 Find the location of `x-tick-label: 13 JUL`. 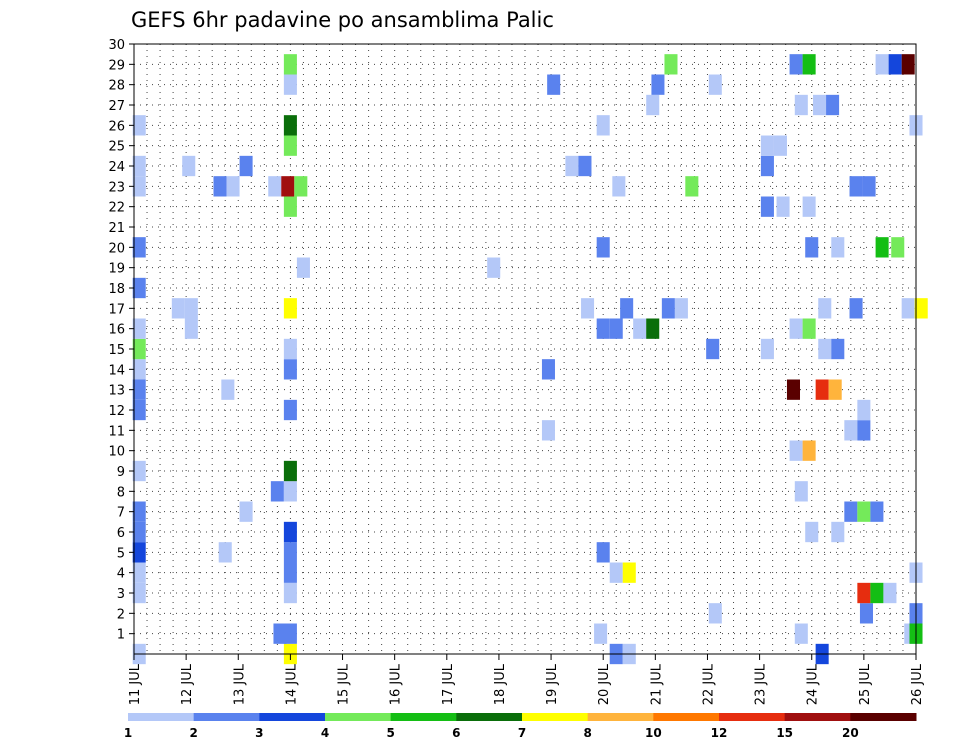

x-tick-label: 13 JUL is located at coordinates (239, 684).